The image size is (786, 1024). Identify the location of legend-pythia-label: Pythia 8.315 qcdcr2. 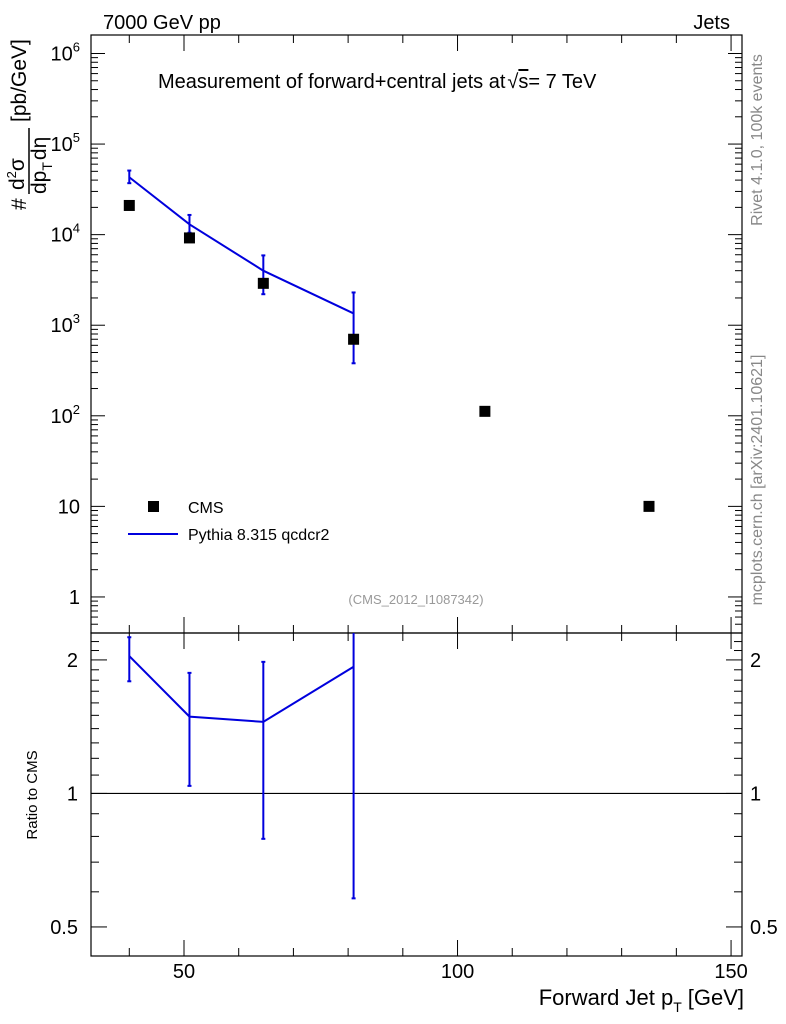
(259, 535).